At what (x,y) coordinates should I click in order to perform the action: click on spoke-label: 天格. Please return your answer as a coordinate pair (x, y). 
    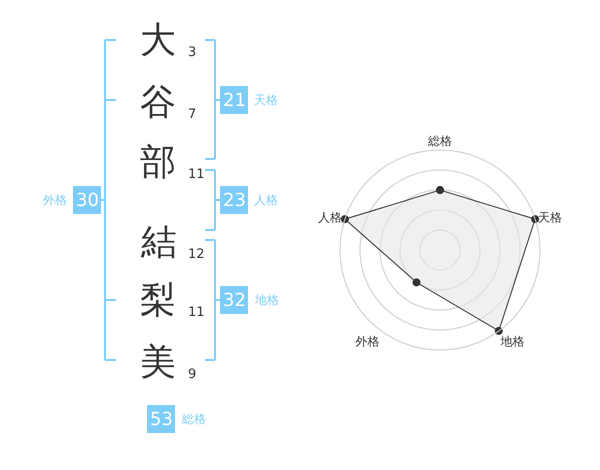
    Looking at the image, I should click on (550, 217).